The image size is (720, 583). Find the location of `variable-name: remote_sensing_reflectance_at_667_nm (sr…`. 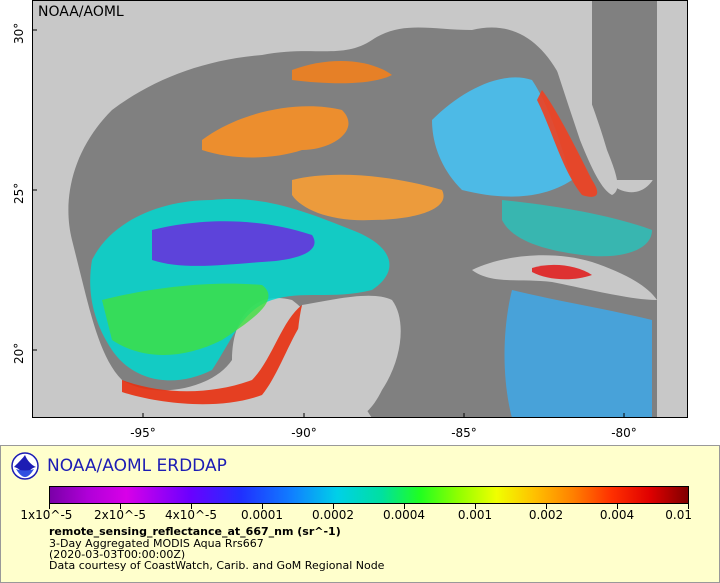

variable-name: remote_sensing_reflectance_at_667_nm (sr… is located at coordinates (195, 531).